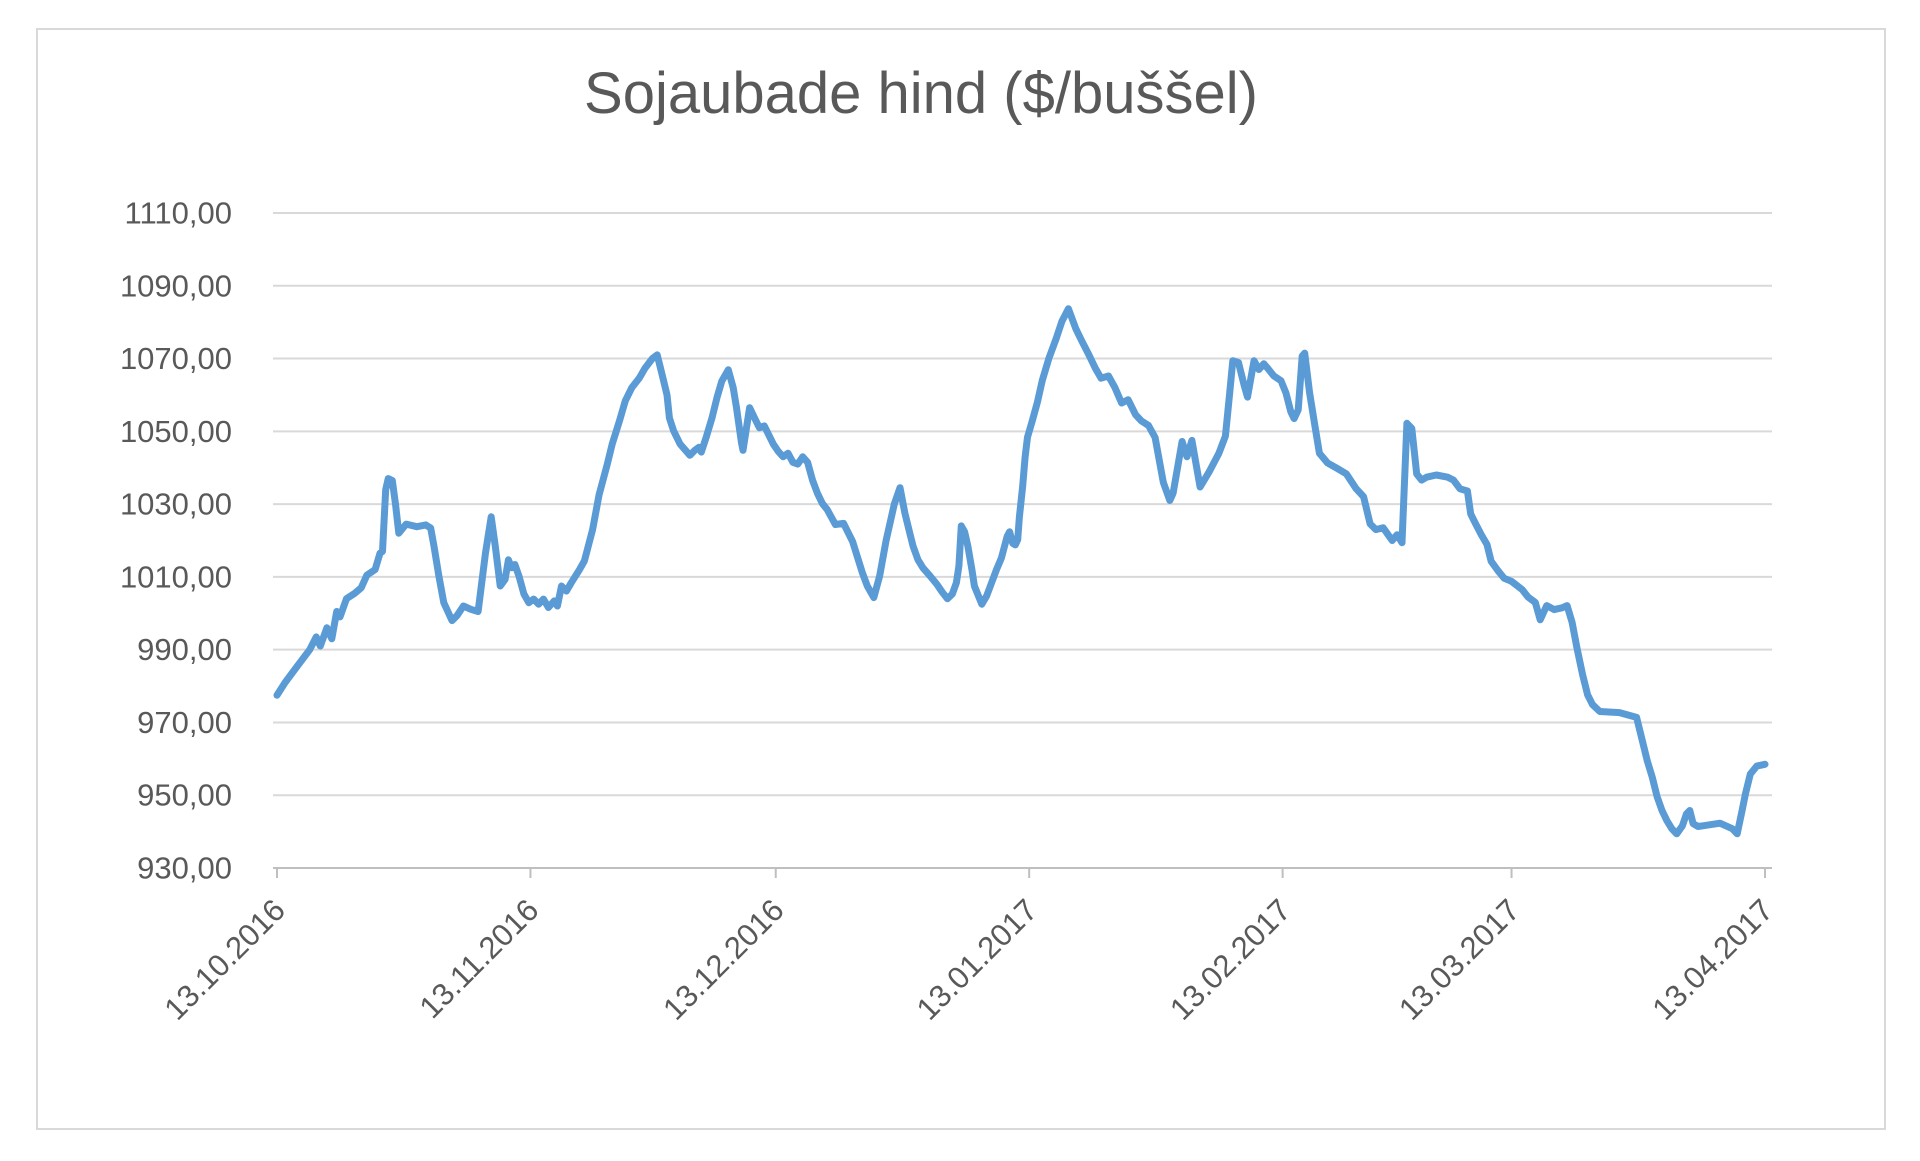  I want to click on x-axis-label: 13.11.2016, so click(479, 958).